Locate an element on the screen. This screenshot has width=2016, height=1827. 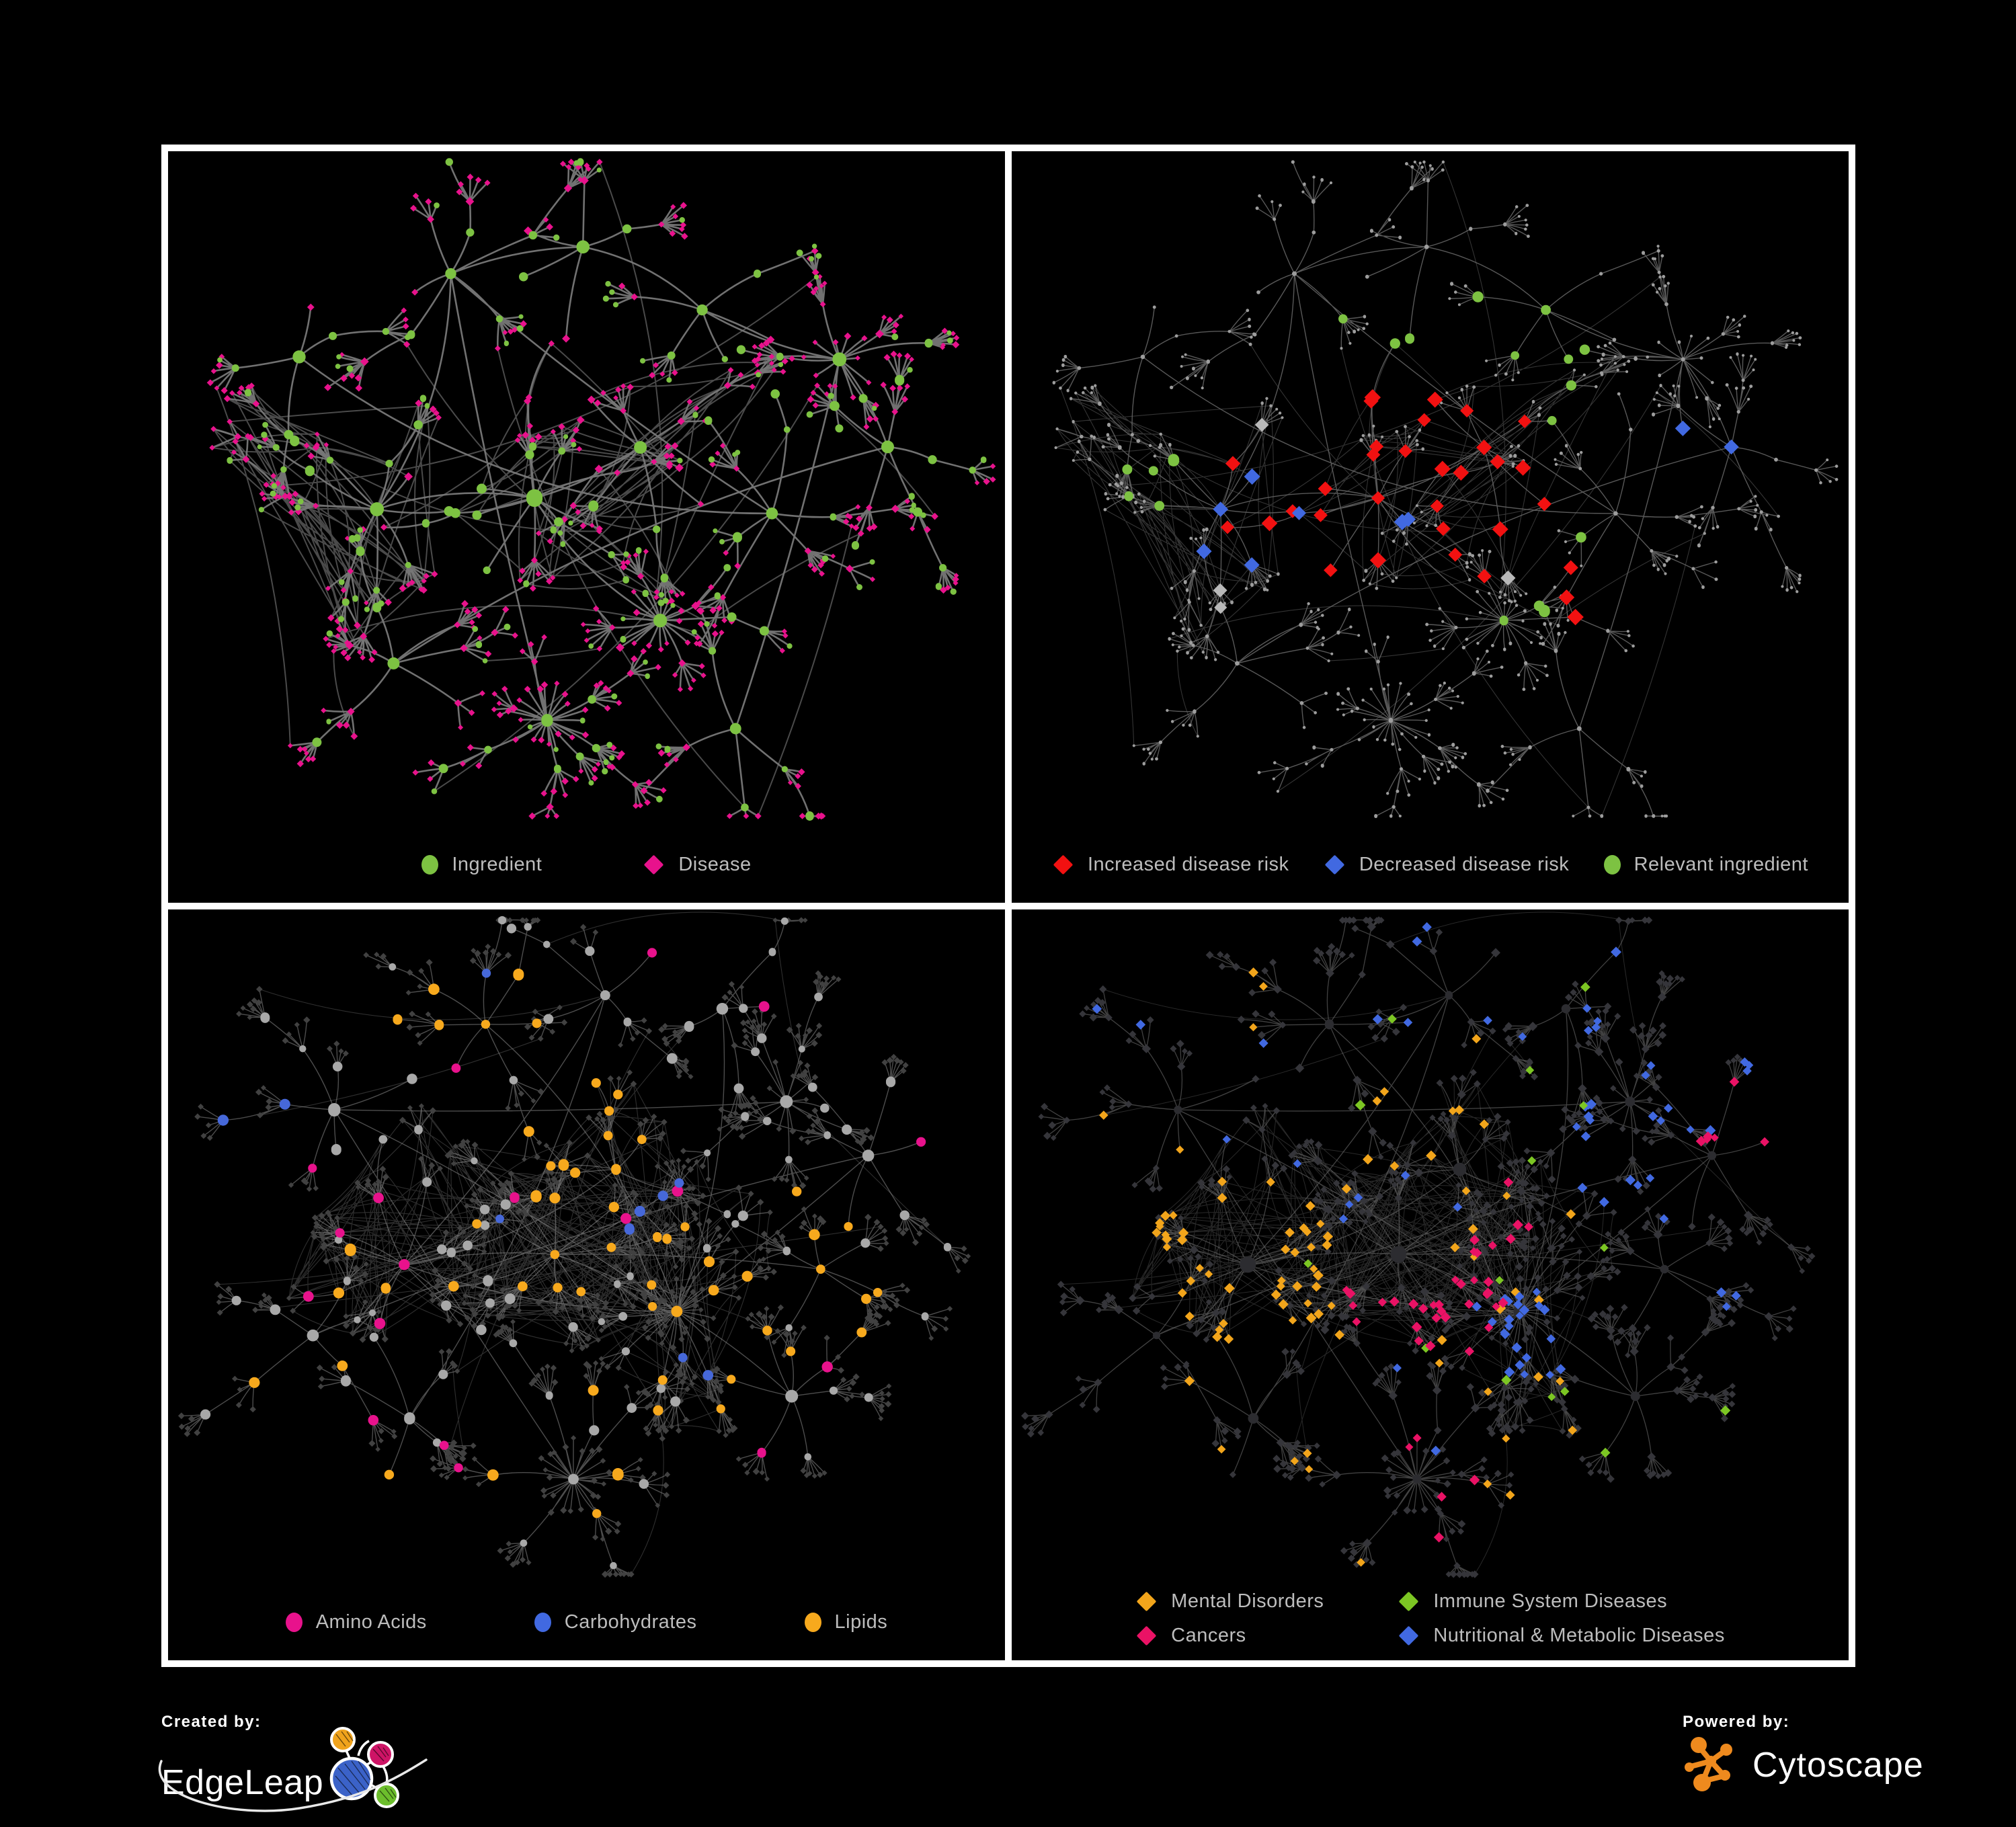
legend-label: Ingredient is located at coordinates (497, 864).